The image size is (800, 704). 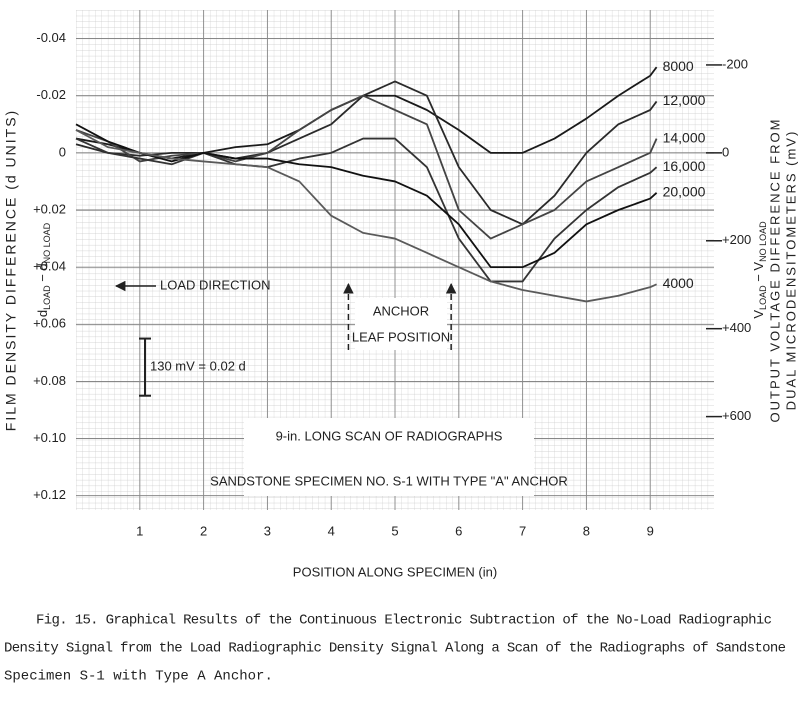 What do you see at coordinates (366, 113) in the screenshot?
I see `data-line` at bounding box center [366, 113].